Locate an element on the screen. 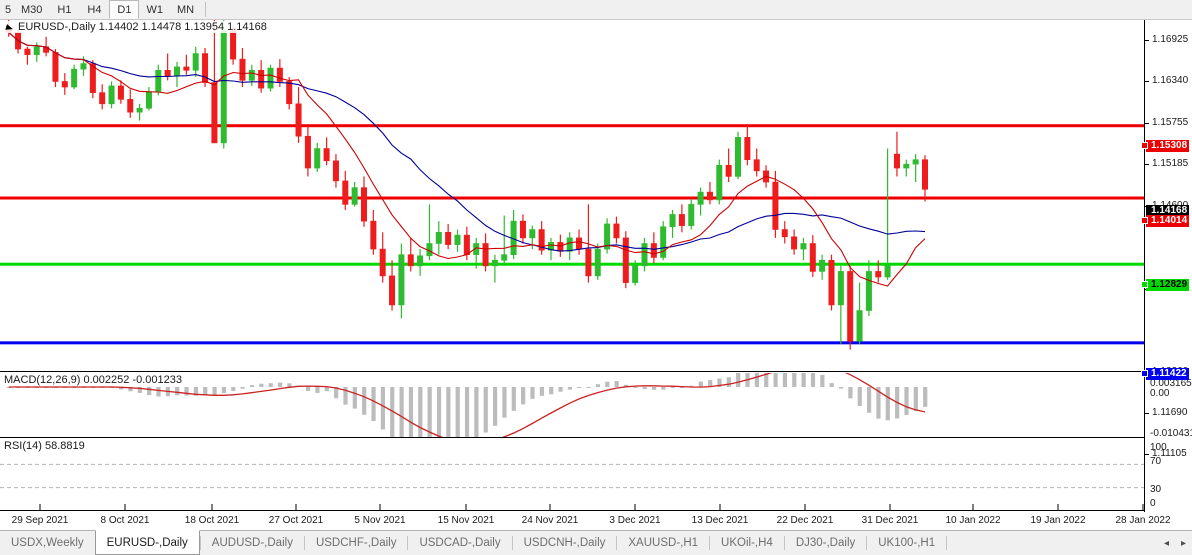 This screenshot has height=555, width=1192. chart-tab-uk100-h1: UK100-,H1 is located at coordinates (907, 543).